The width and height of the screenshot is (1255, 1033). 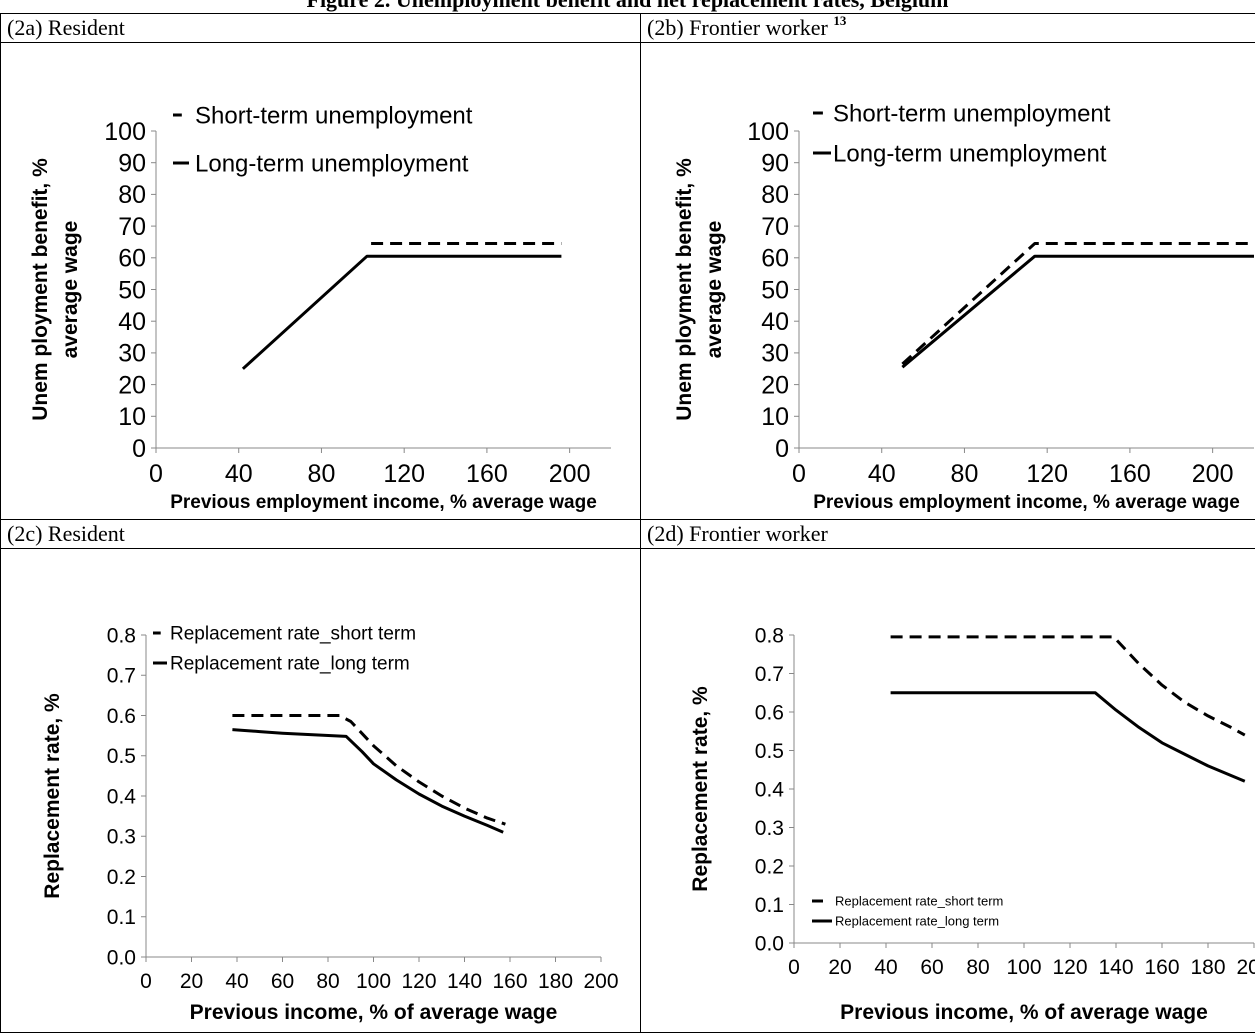 I want to click on x-tick-label: 60, so click(x=931, y=967).